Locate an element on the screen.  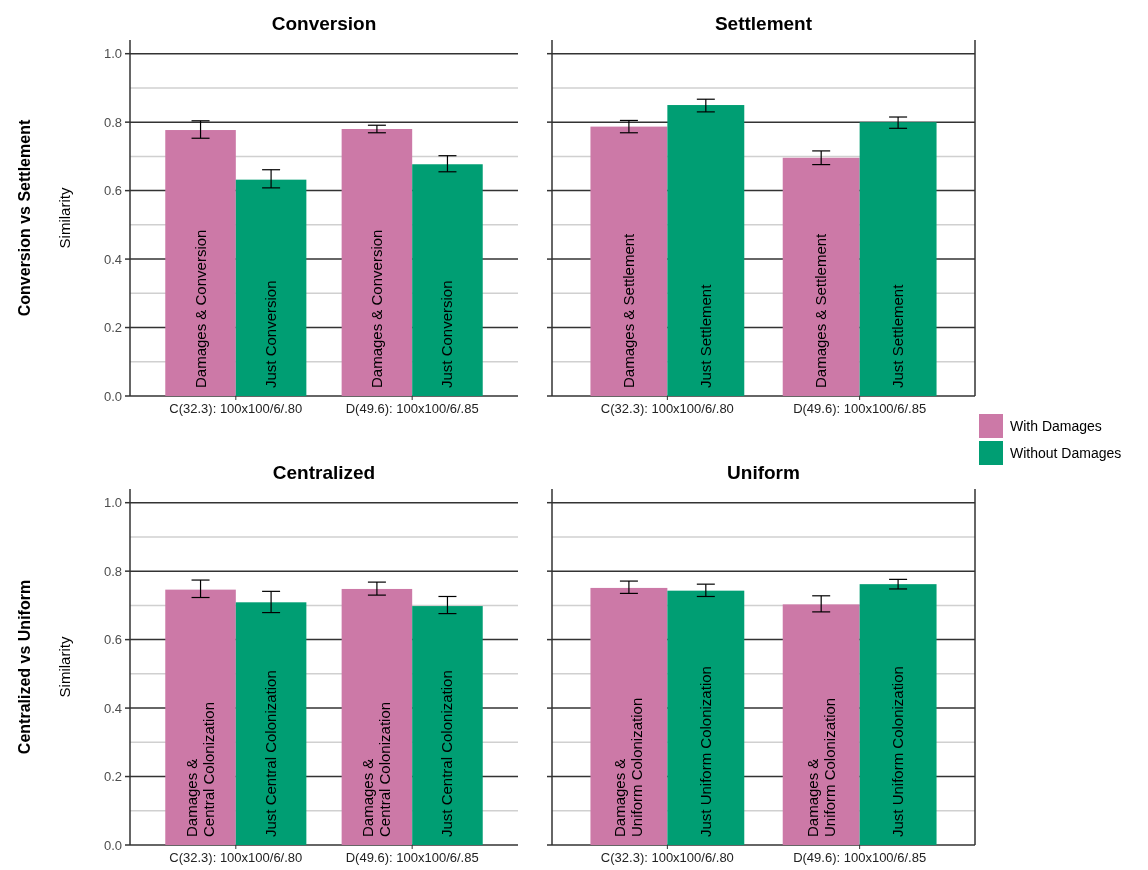
chart-title: Settlement is located at coordinates (763, 23).